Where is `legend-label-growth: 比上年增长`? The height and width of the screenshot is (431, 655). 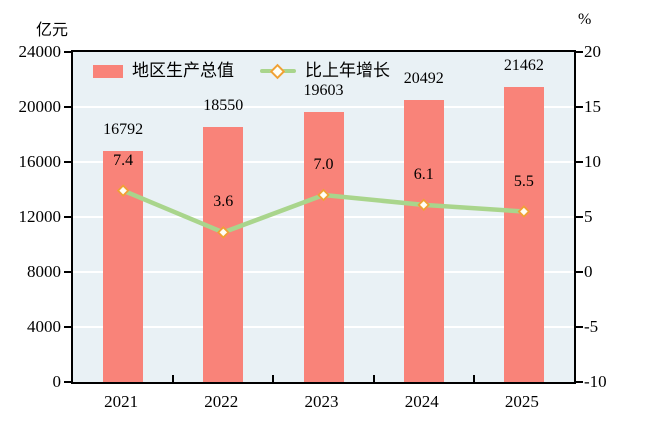 legend-label-growth: 比上年增长 is located at coordinates (347, 70).